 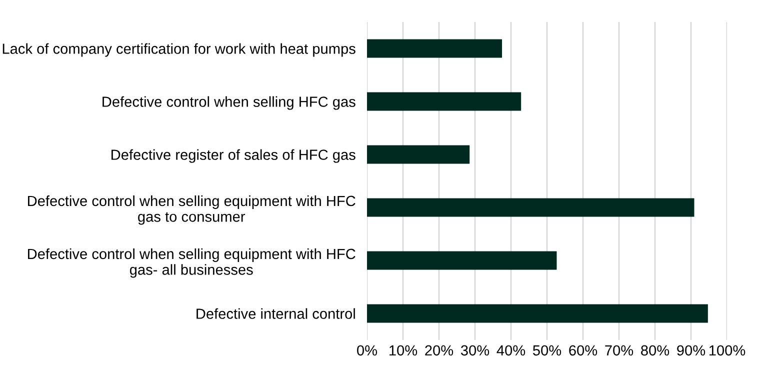 What do you see at coordinates (691, 350) in the screenshot?
I see `x-tick-label: 90%` at bounding box center [691, 350].